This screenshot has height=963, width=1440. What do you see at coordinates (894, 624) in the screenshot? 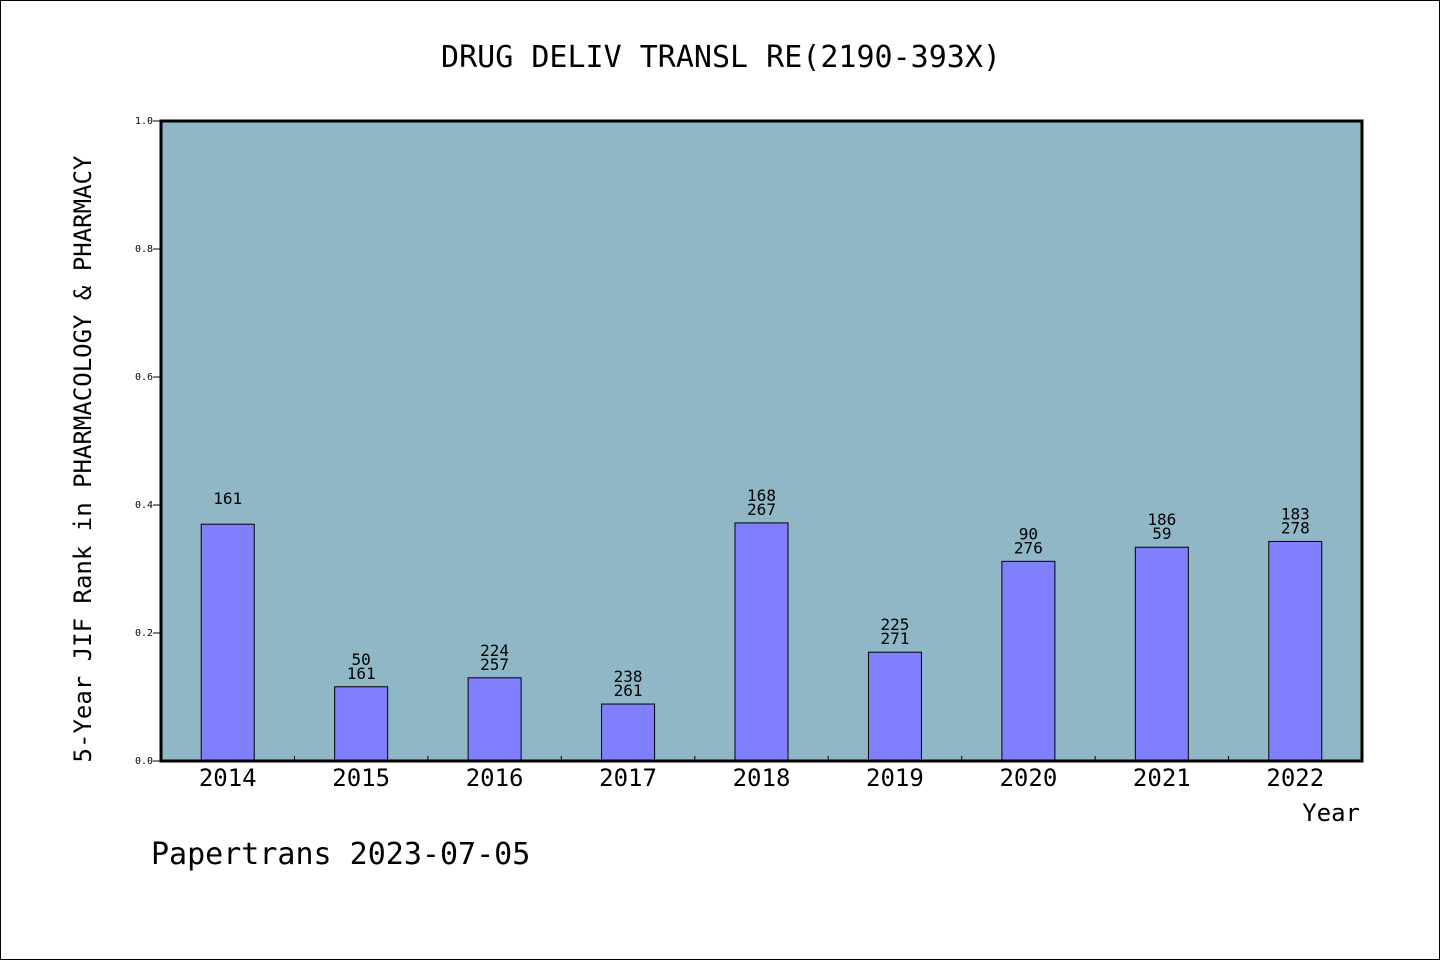
I see `bar-data-label: 225` at bounding box center [894, 624].